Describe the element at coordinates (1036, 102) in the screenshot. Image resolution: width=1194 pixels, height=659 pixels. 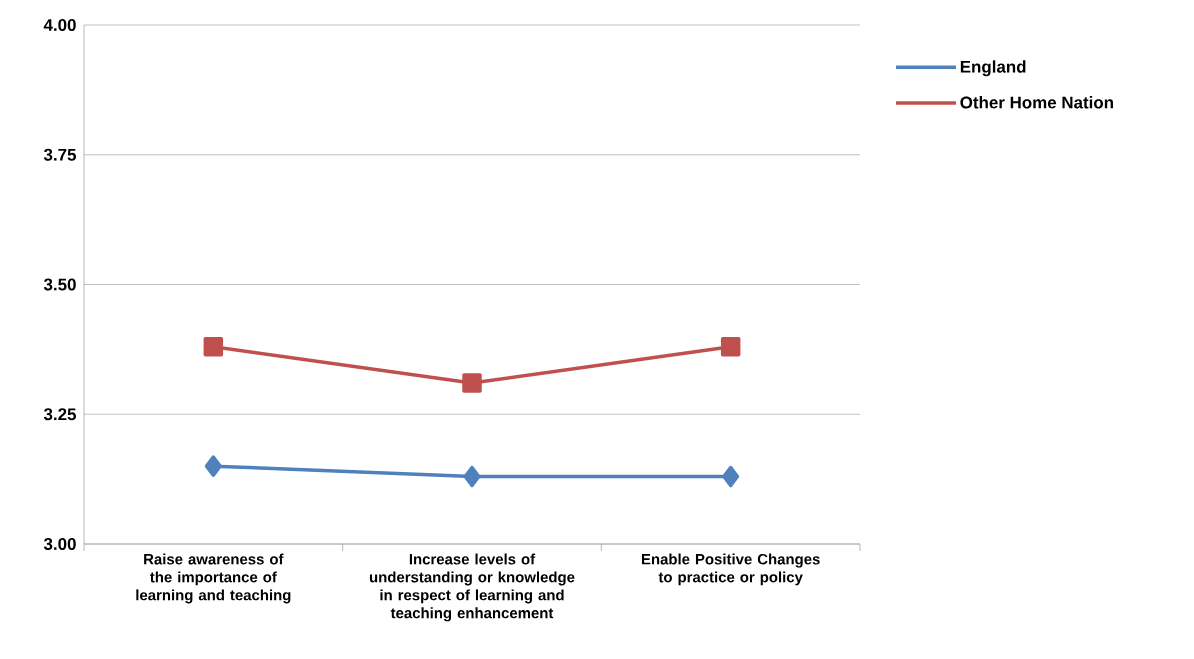
I see `legend-label: Other Home Nation` at that location.